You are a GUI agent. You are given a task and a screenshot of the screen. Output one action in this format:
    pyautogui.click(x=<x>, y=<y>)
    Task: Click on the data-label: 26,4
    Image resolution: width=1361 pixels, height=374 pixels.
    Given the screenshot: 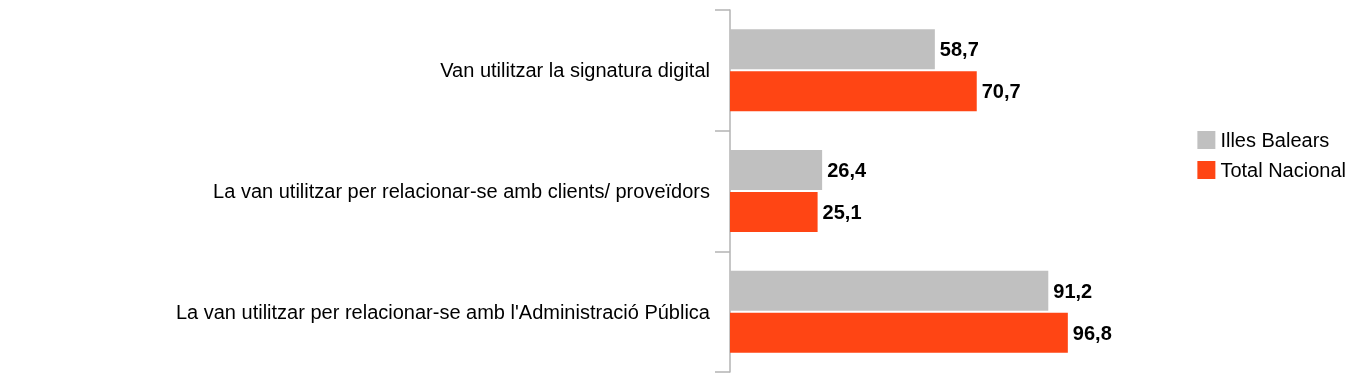 What is the action you would take?
    pyautogui.click(x=847, y=170)
    